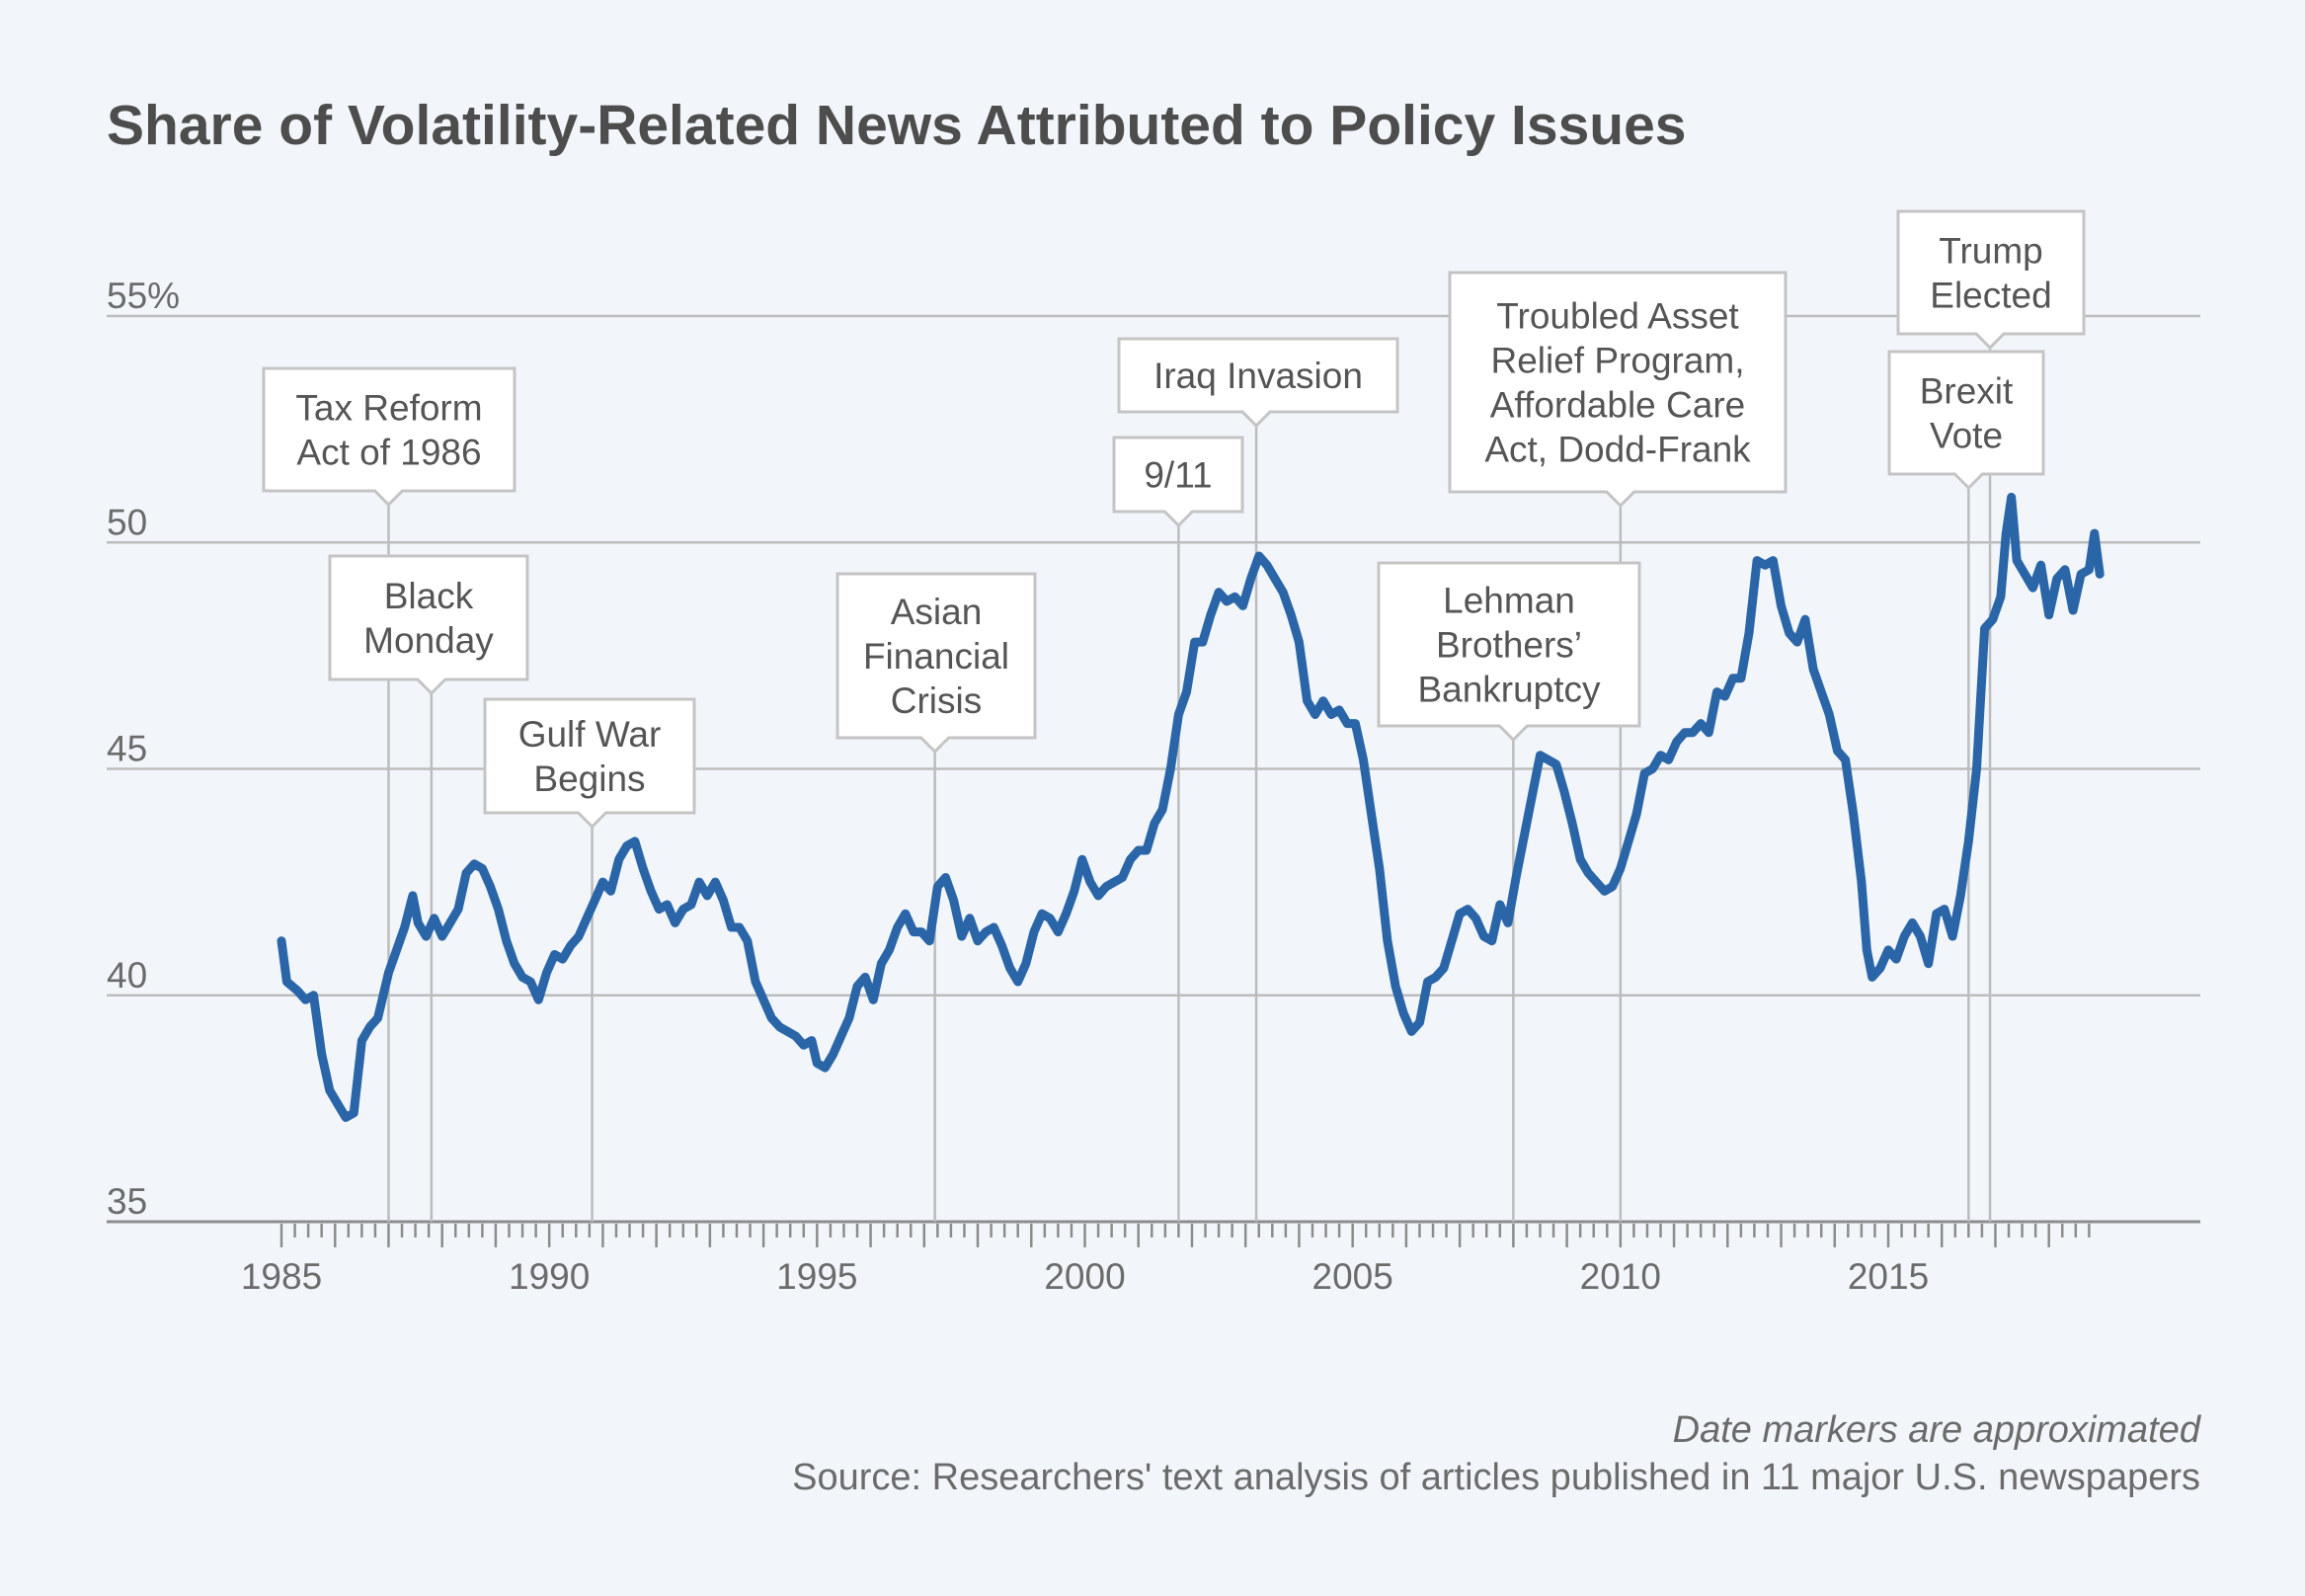 This screenshot has height=1596, width=2305. What do you see at coordinates (817, 1276) in the screenshot?
I see `x-tick-label-1995: 1995` at bounding box center [817, 1276].